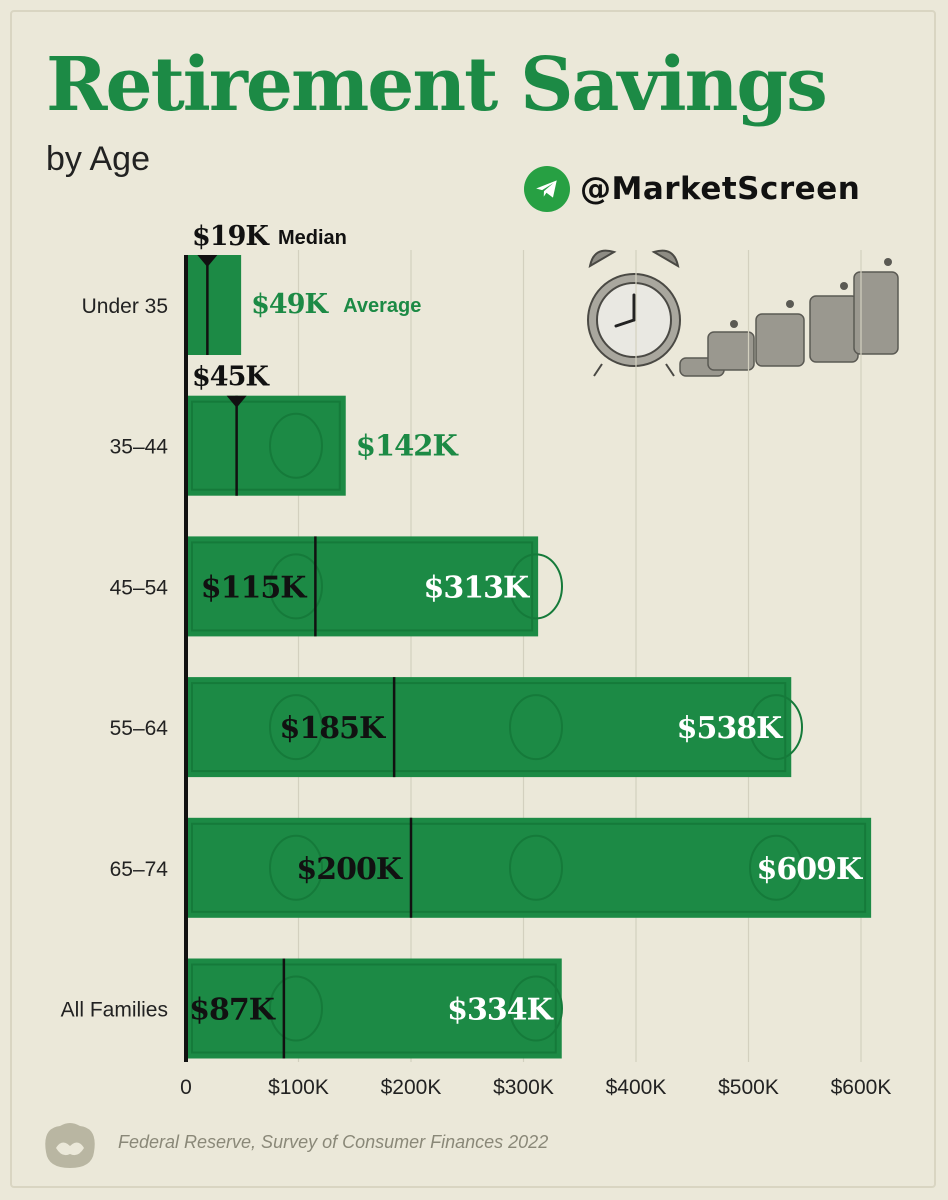  I want to click on x-tick-label: $600K, so click(861, 1087).